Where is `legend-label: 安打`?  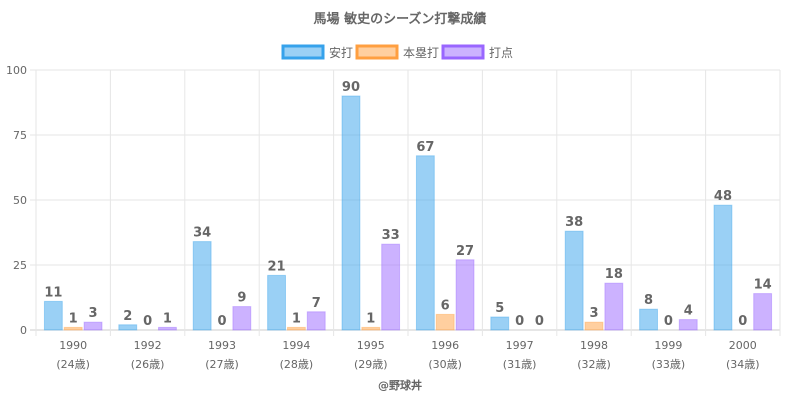 legend-label: 安打 is located at coordinates (341, 52).